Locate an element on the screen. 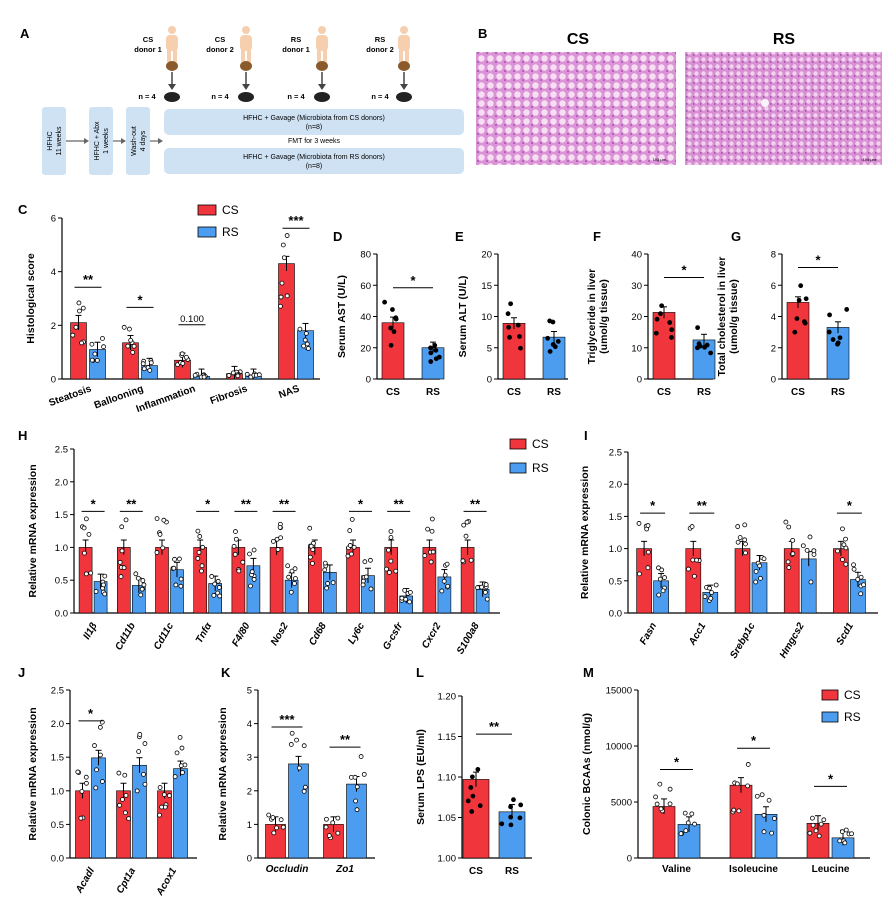  legend-rs-label: RS is located at coordinates (230, 232).